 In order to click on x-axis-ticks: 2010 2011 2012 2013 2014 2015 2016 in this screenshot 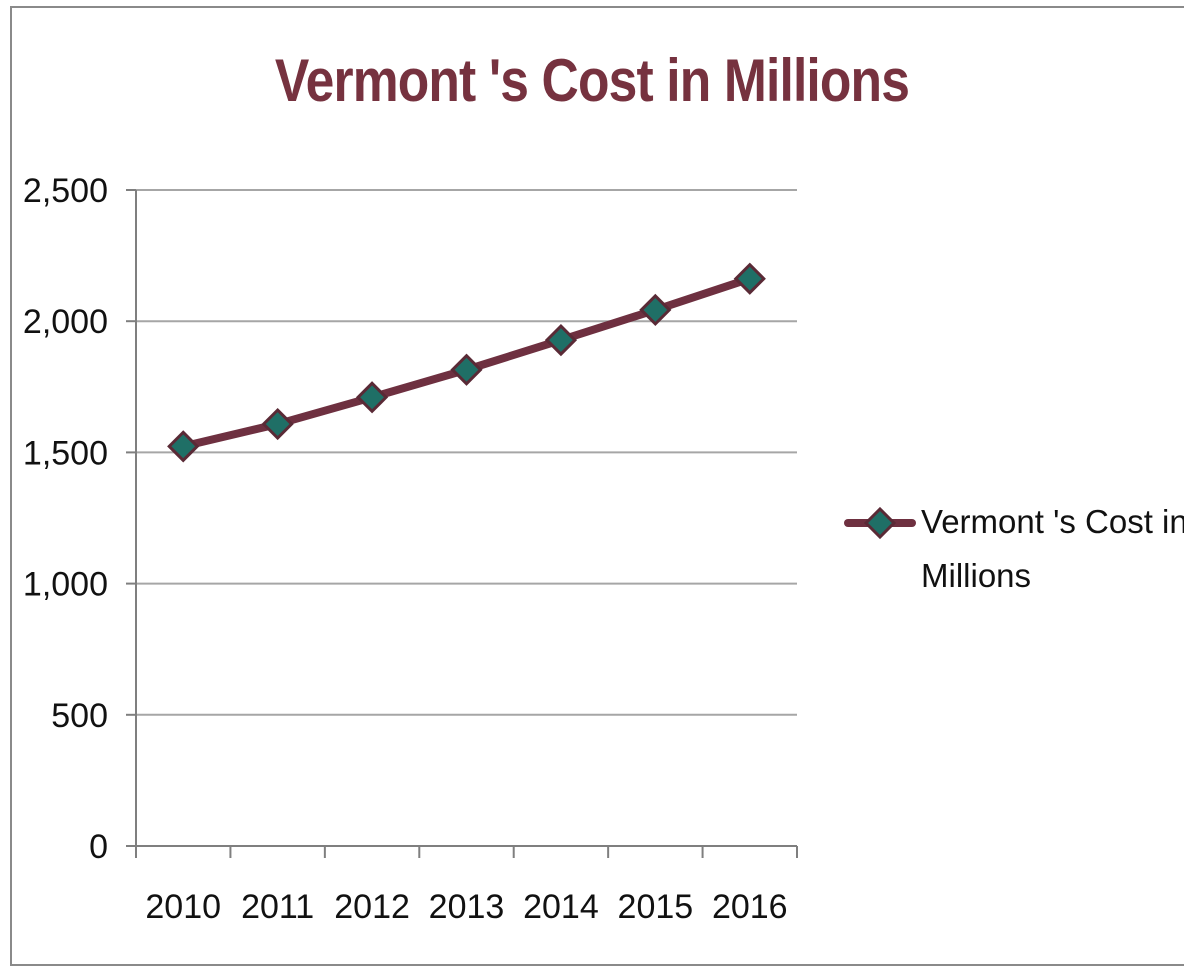, I will do `click(466, 886)`.